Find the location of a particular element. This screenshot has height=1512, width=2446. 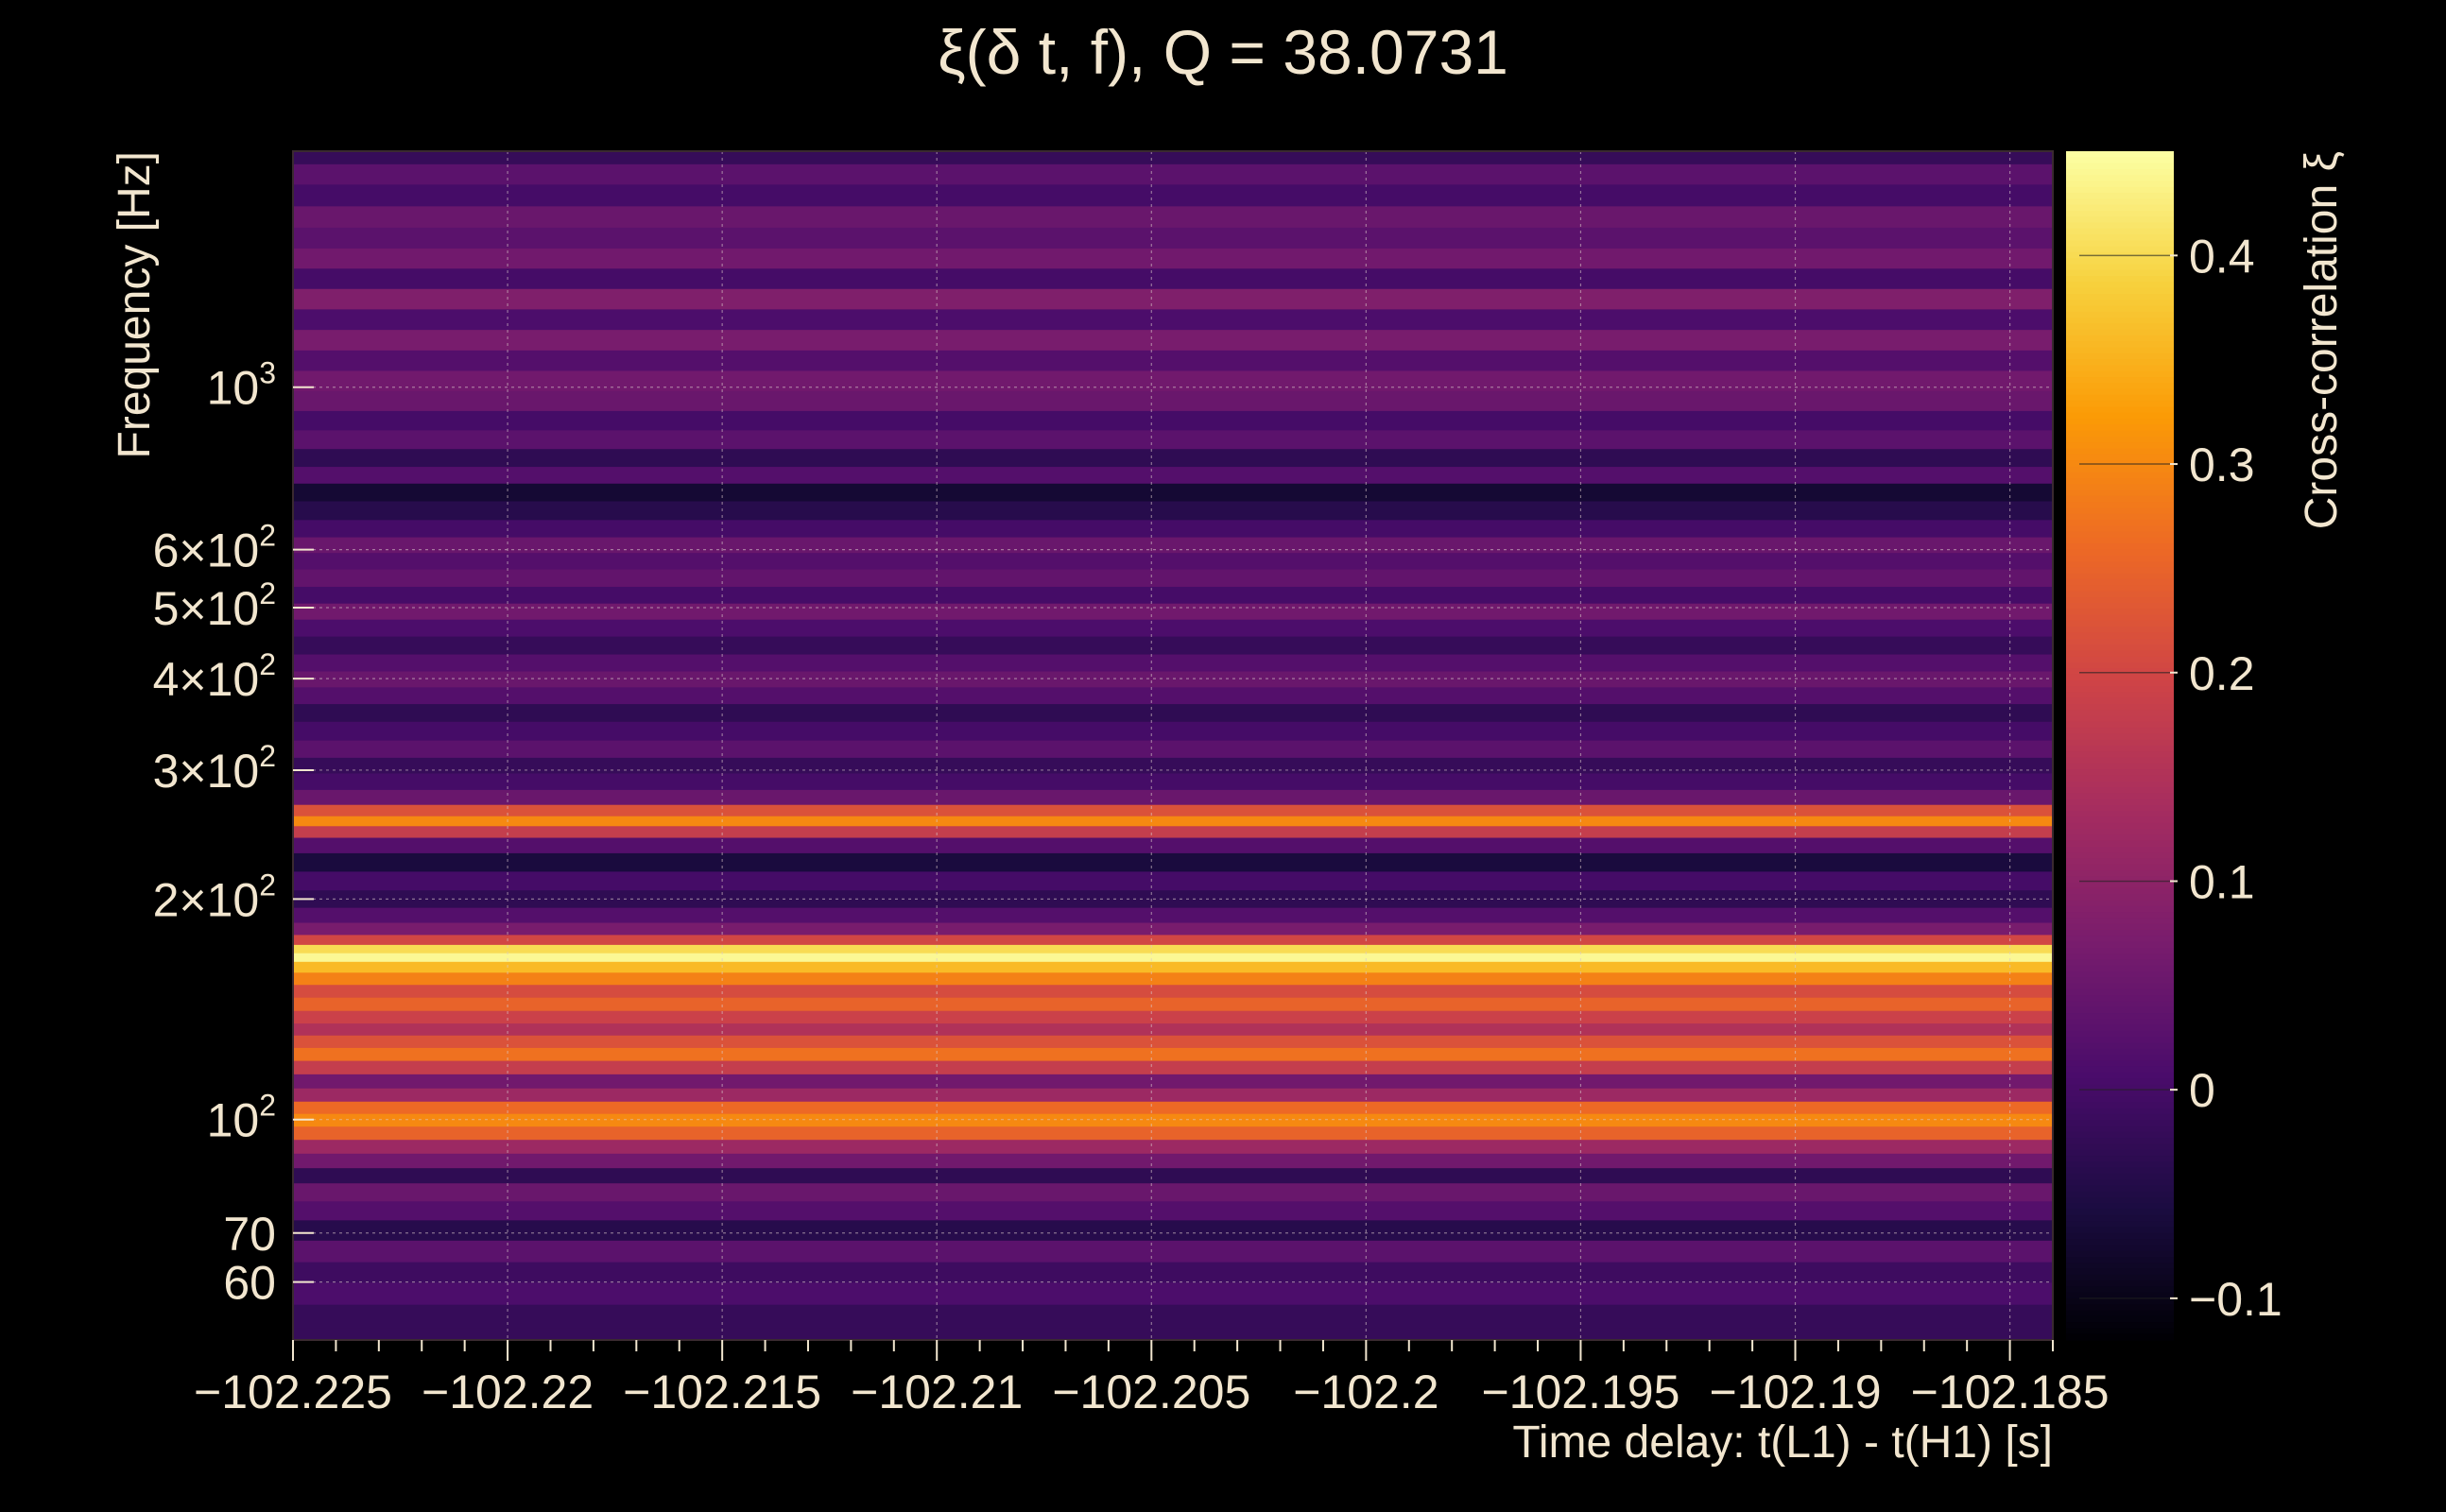

colorbar-tick-label: 0.1 is located at coordinates (2222, 881).